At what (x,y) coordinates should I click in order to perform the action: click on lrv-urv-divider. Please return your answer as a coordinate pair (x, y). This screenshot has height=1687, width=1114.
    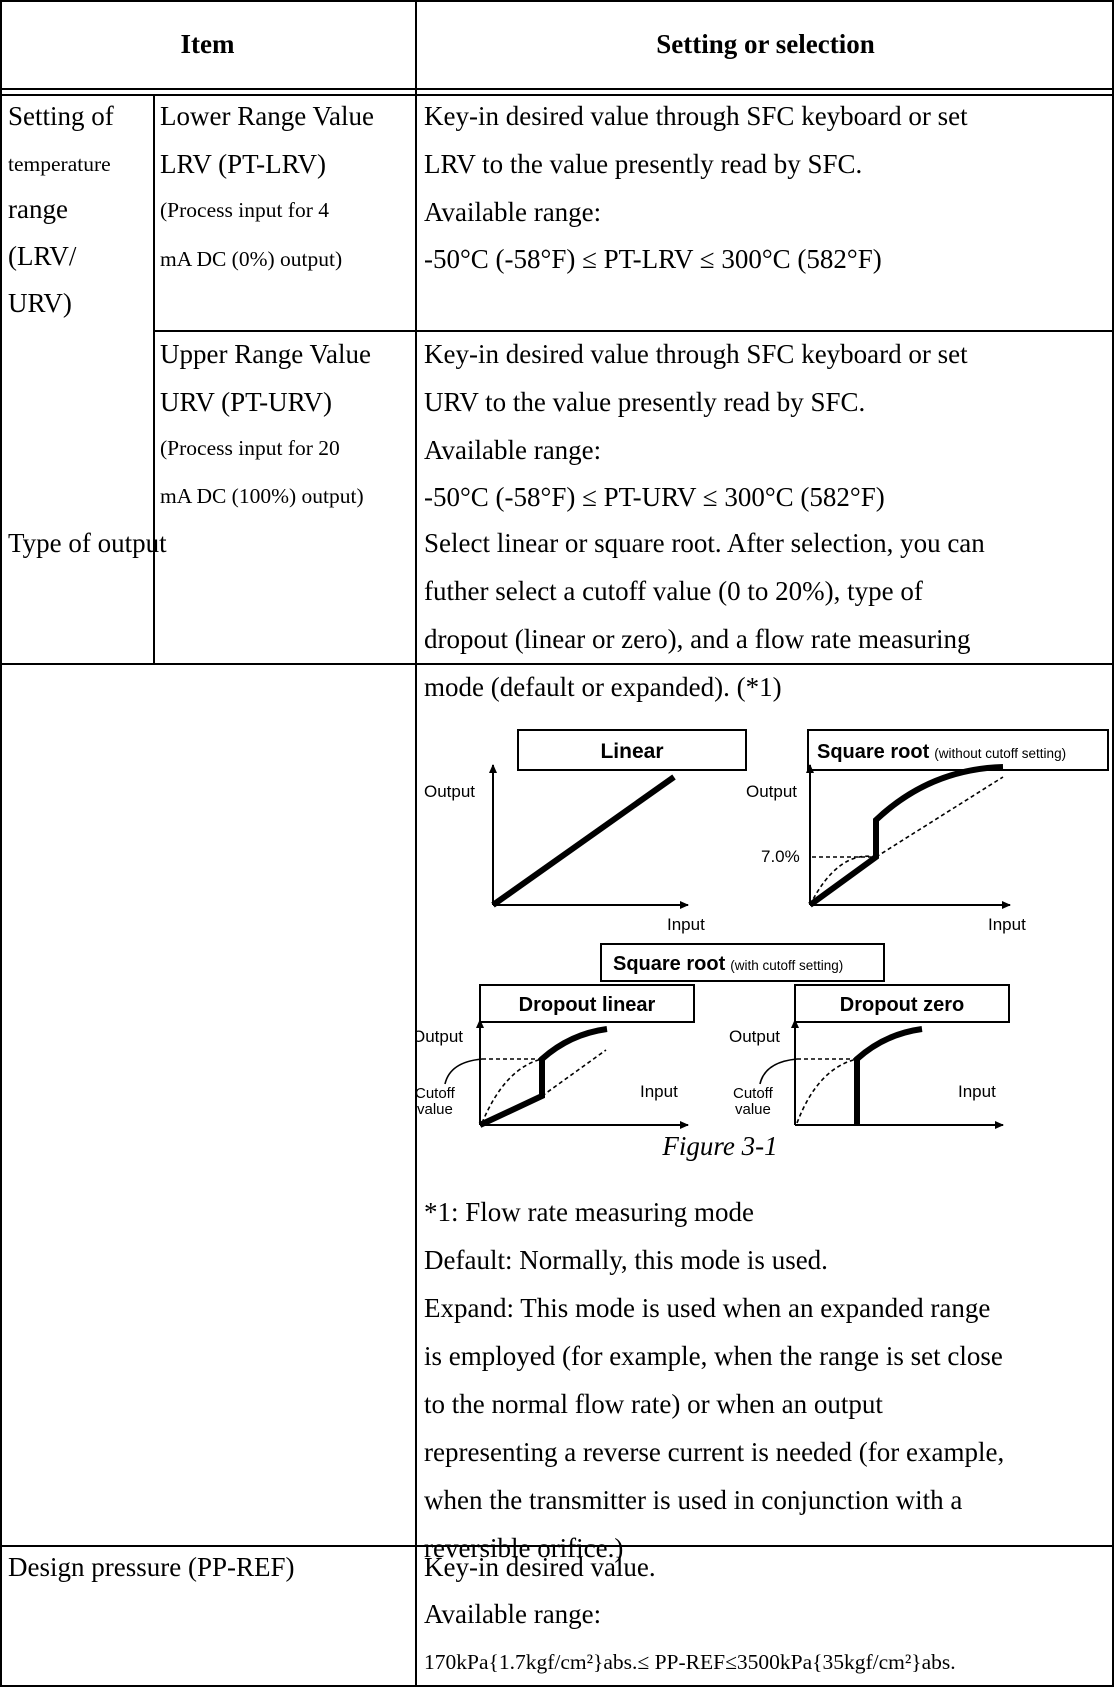
    Looking at the image, I should click on (633, 331).